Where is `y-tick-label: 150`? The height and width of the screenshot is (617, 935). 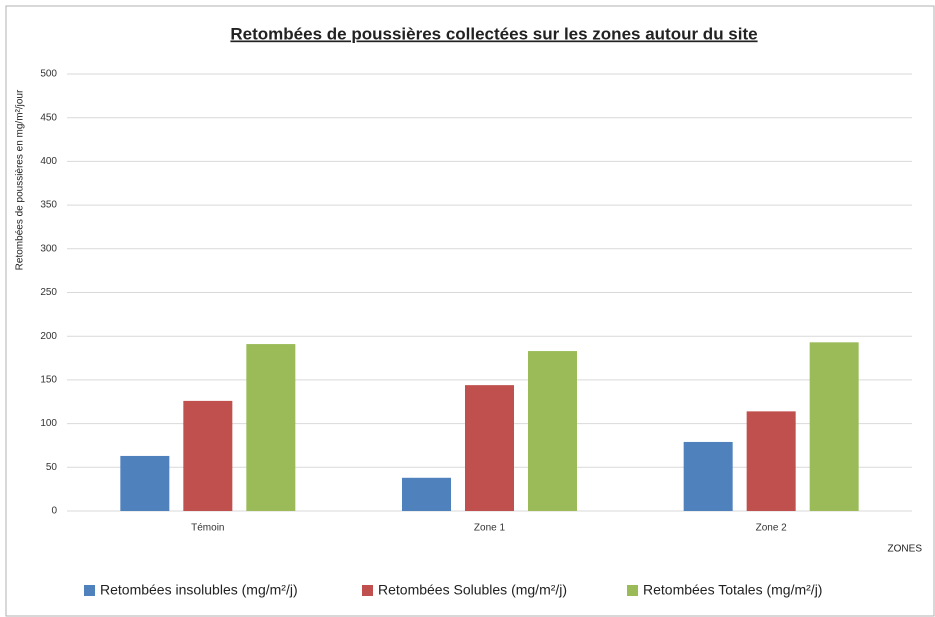
y-tick-label: 150 is located at coordinates (48, 380).